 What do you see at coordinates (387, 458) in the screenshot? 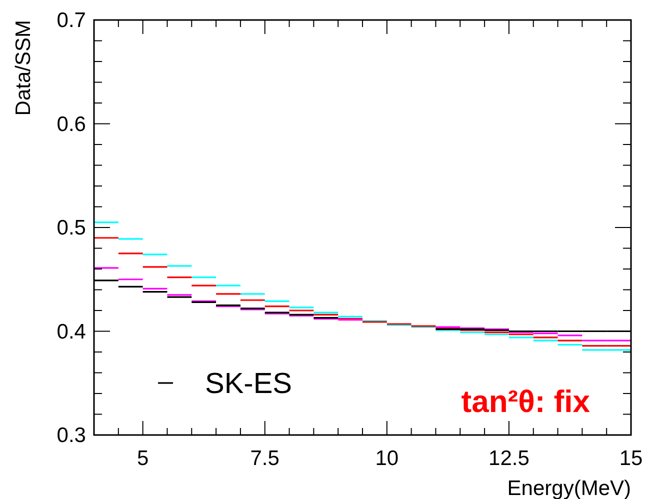
I see `x-tick-label: 10` at bounding box center [387, 458].